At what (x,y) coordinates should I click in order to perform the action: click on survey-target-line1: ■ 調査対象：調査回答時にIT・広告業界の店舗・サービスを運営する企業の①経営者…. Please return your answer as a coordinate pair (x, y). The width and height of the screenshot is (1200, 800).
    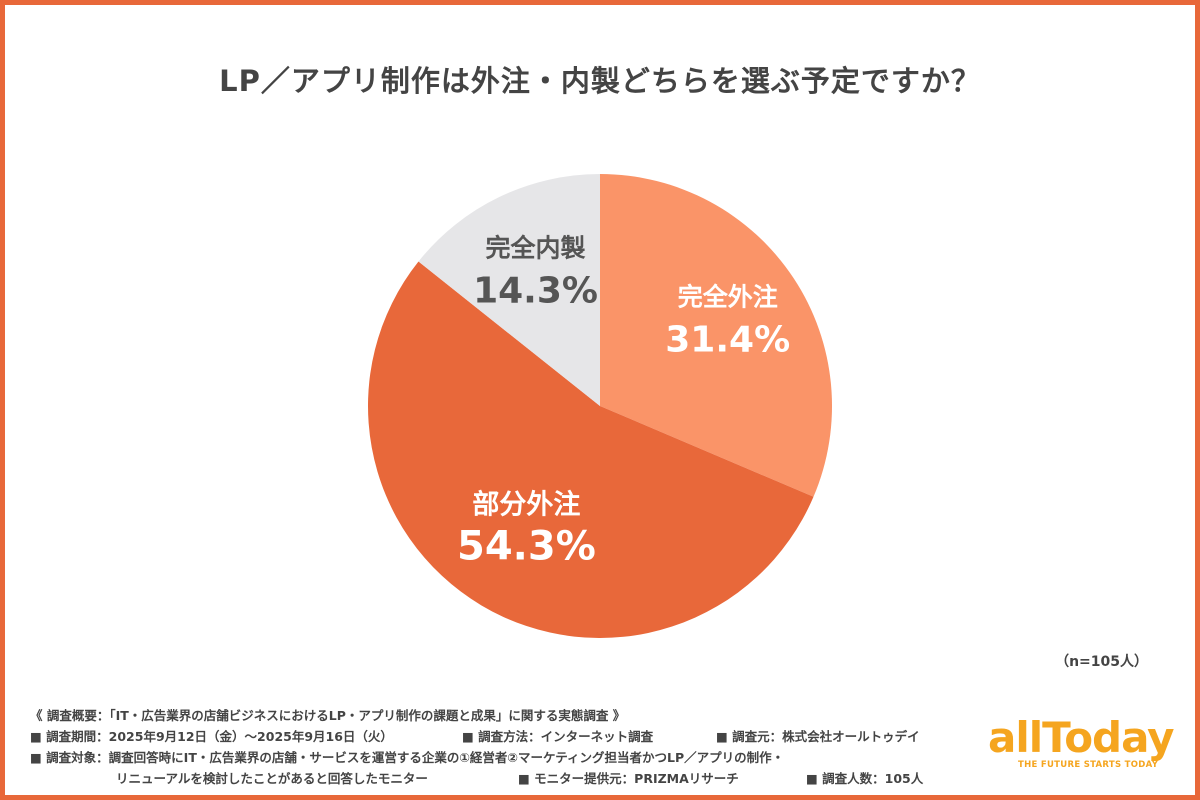
    Looking at the image, I should click on (407, 757).